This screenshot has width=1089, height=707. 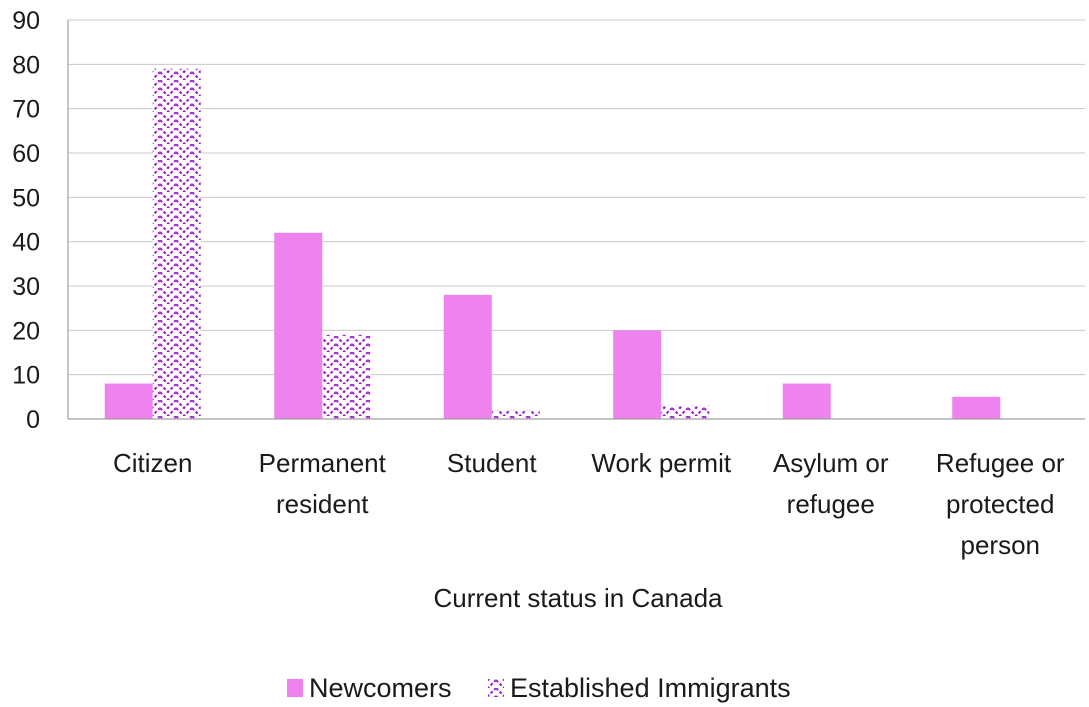 I want to click on x-tick-label: resident, so click(x=322, y=504).